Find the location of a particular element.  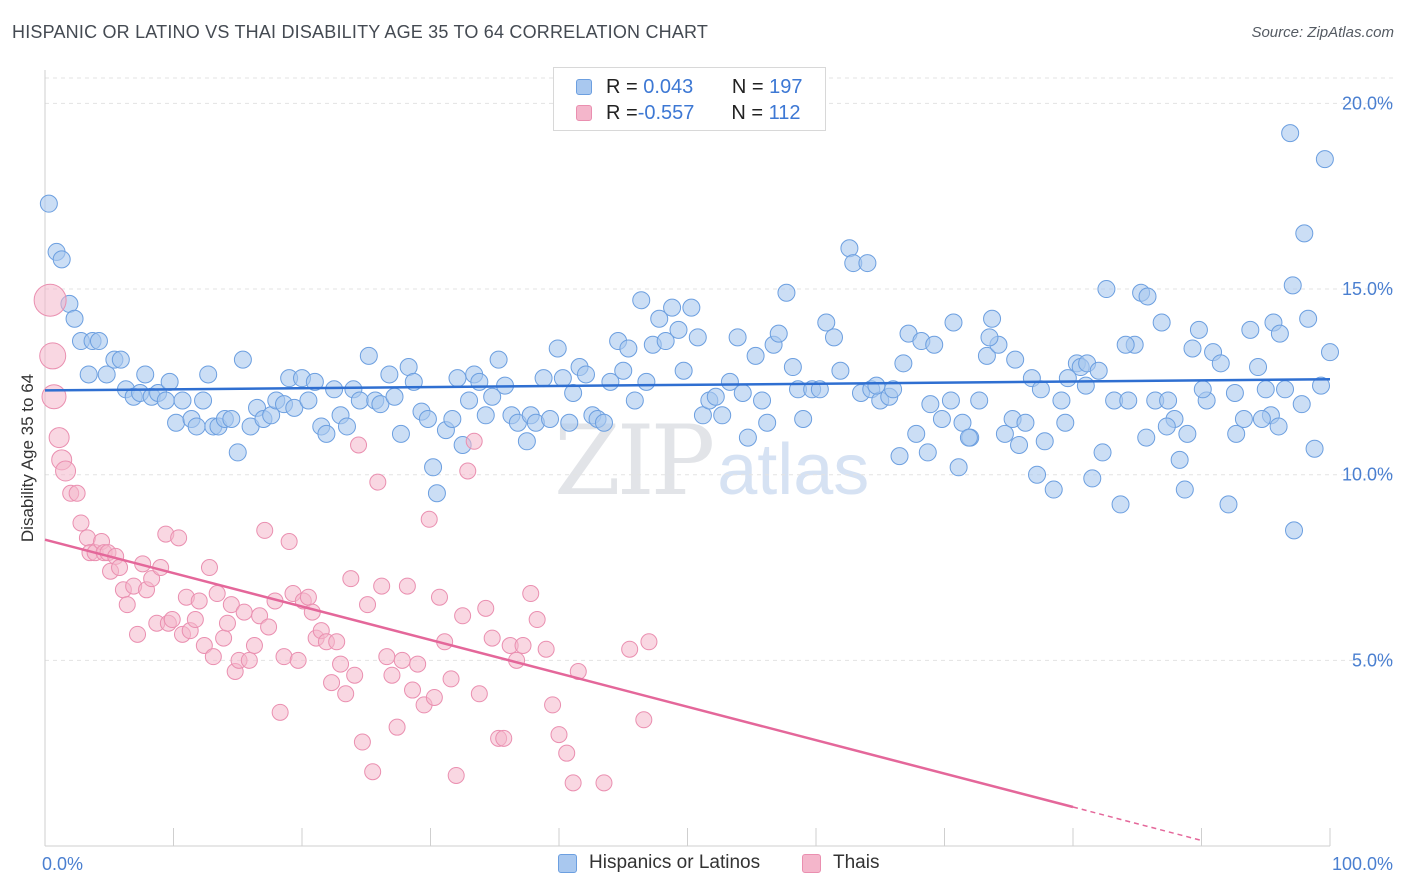

legend-item-thais: Thais is located at coordinates (840, 863).